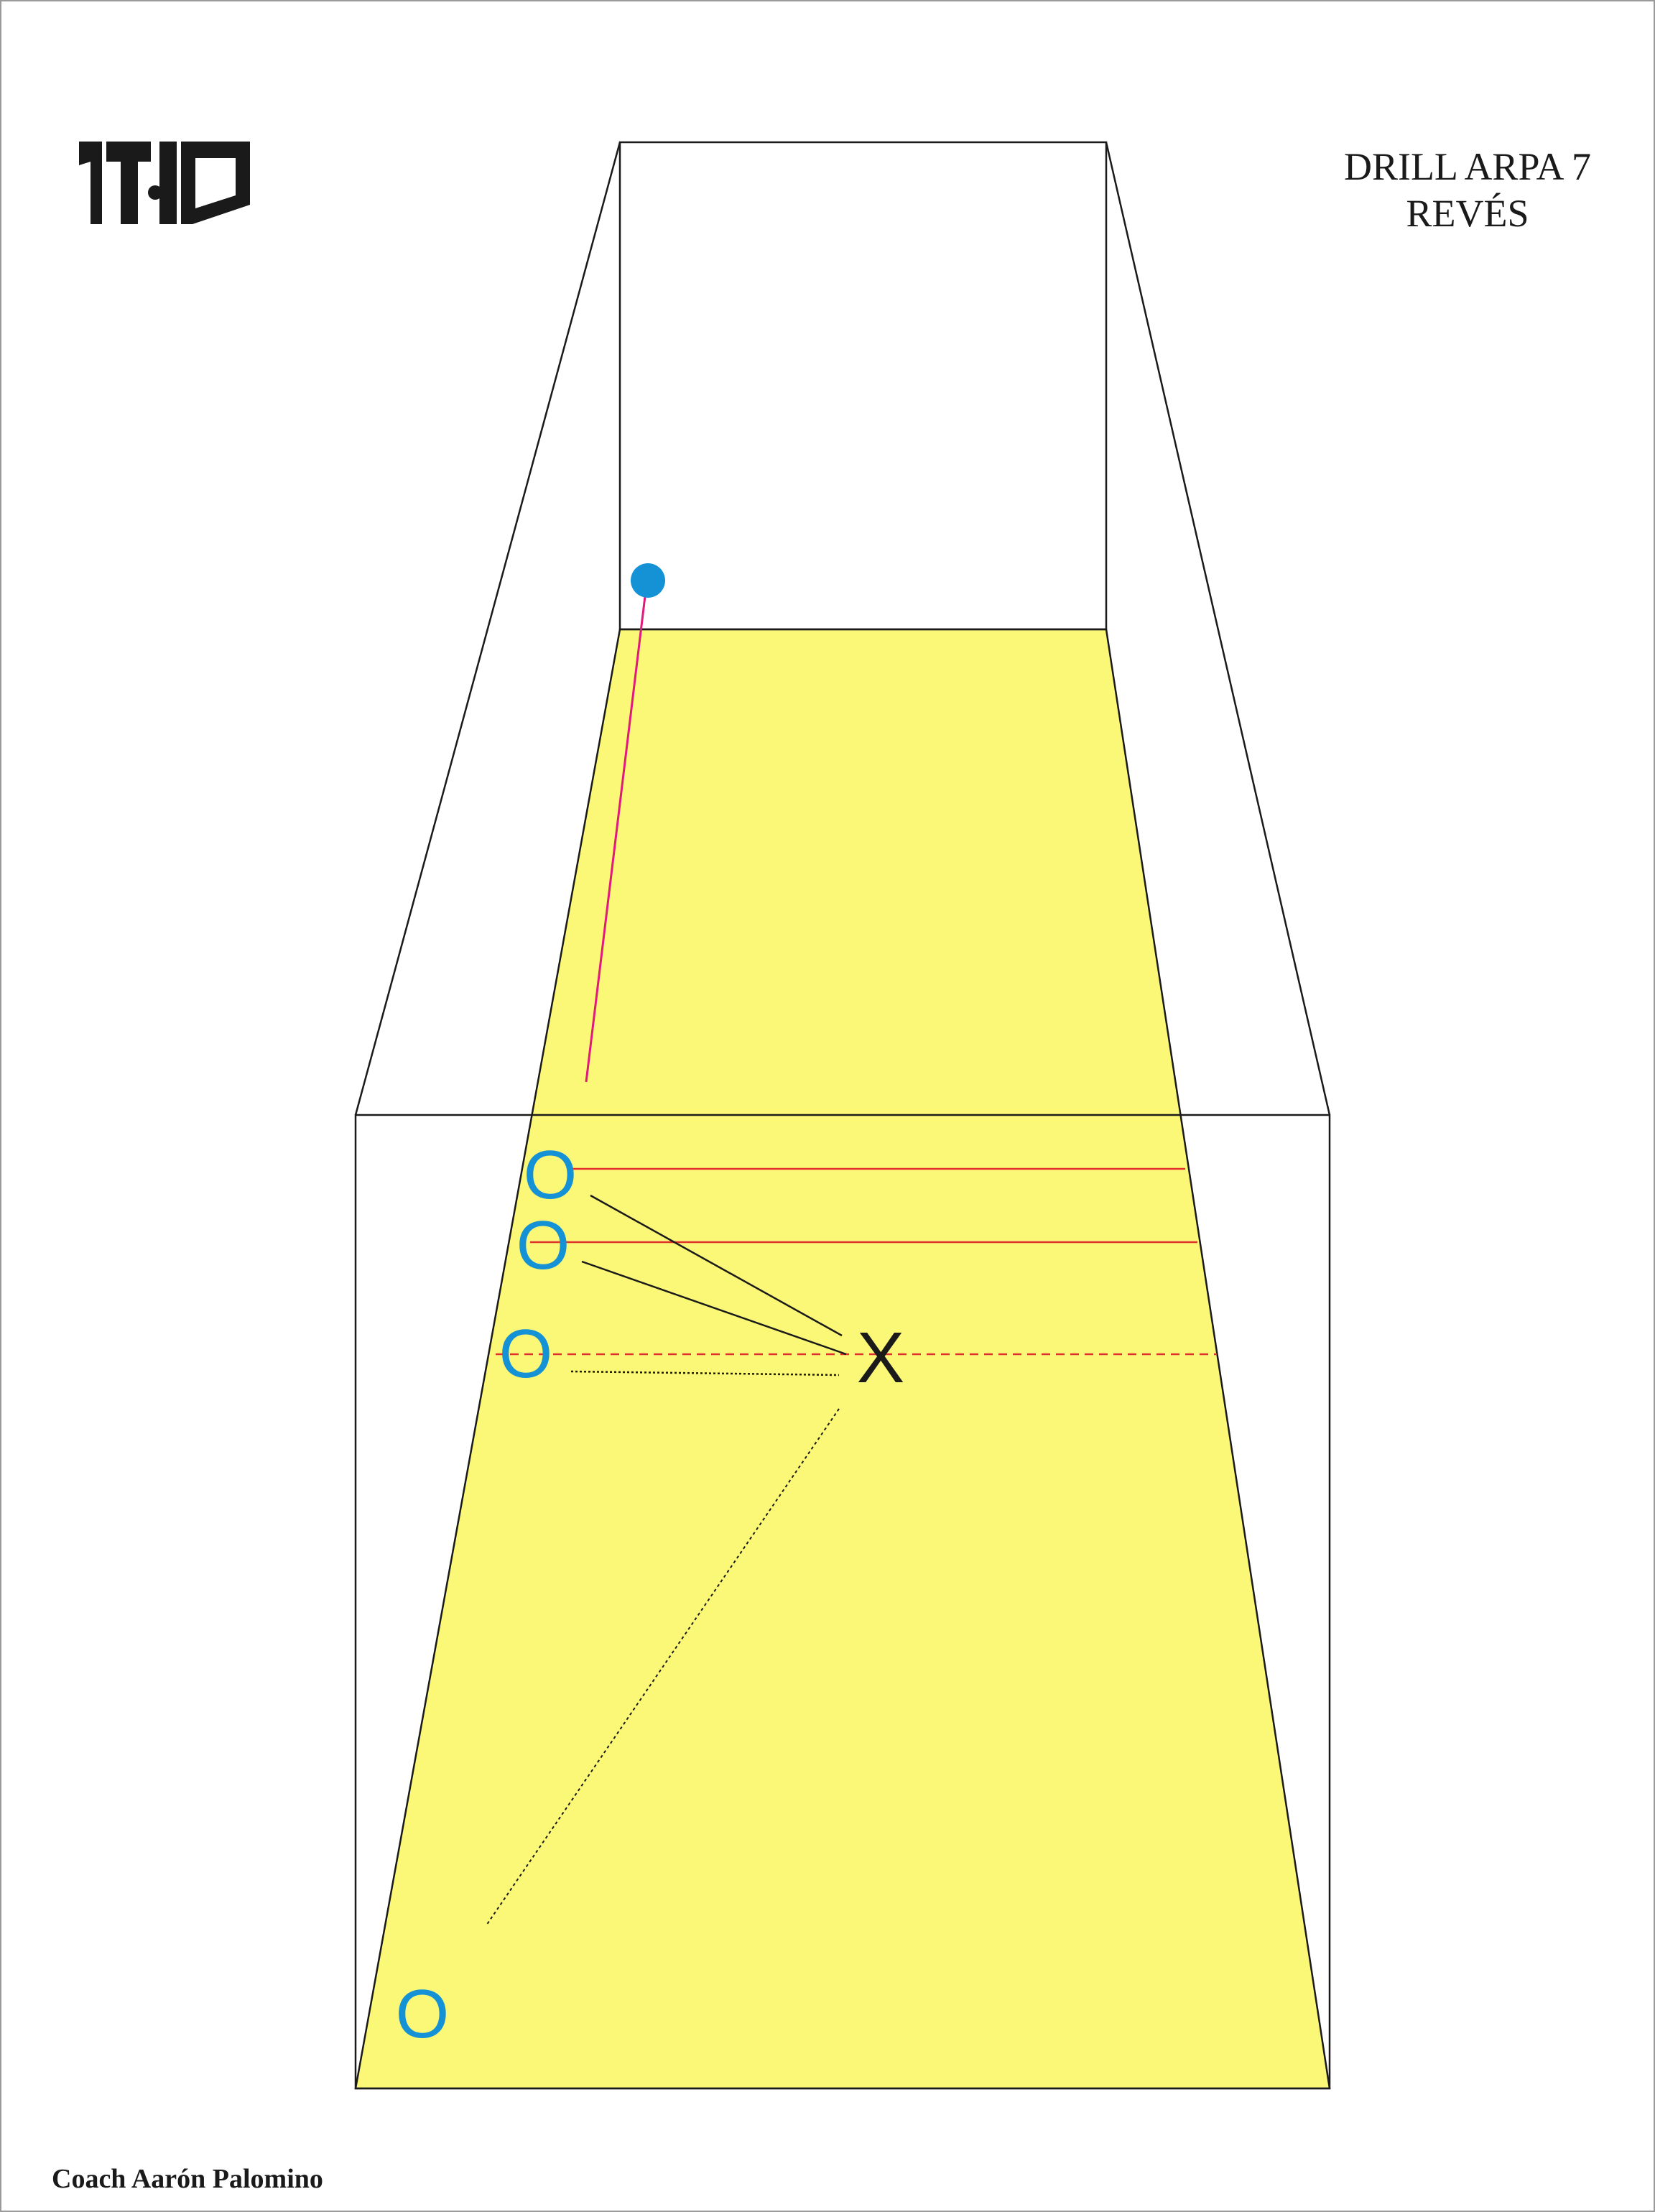 The height and width of the screenshot is (2212, 1655). I want to click on logo-1t10-icon, so click(164, 183).